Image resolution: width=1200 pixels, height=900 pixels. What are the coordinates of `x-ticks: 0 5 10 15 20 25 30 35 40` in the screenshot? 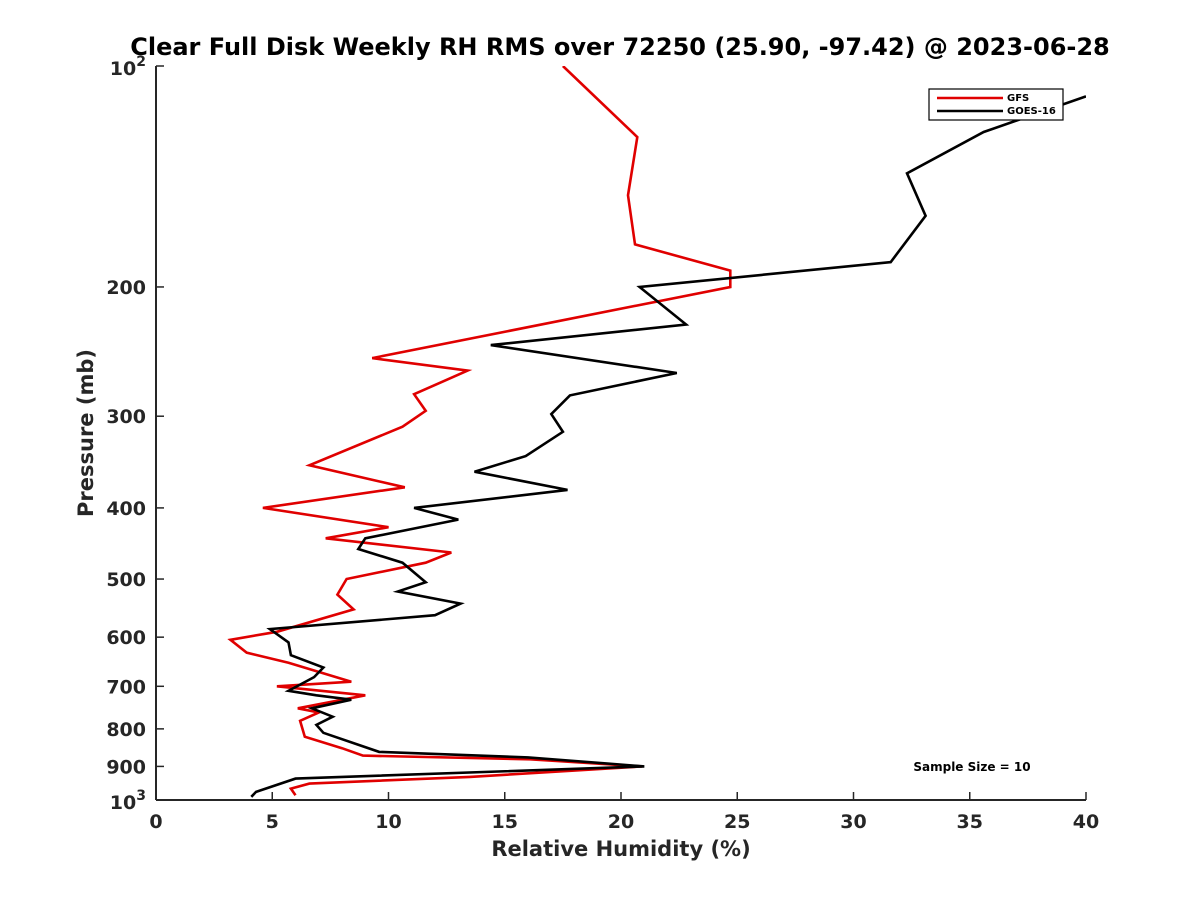 It's located at (624, 812).